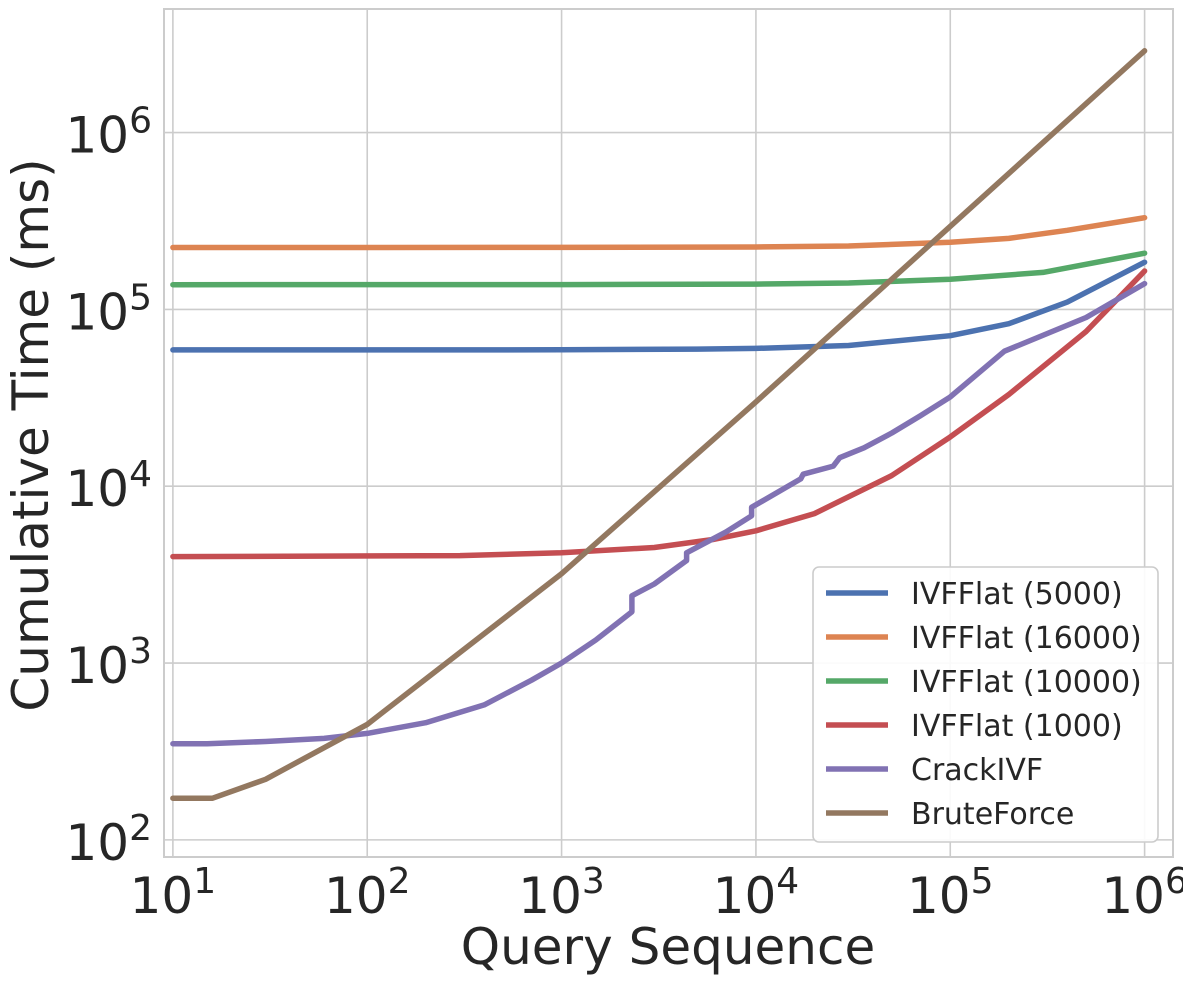 This screenshot has width=1183, height=984. What do you see at coordinates (1026, 682) in the screenshot?
I see `legend-label-ivfflat-10000: IVFFlat (10000)` at bounding box center [1026, 682].